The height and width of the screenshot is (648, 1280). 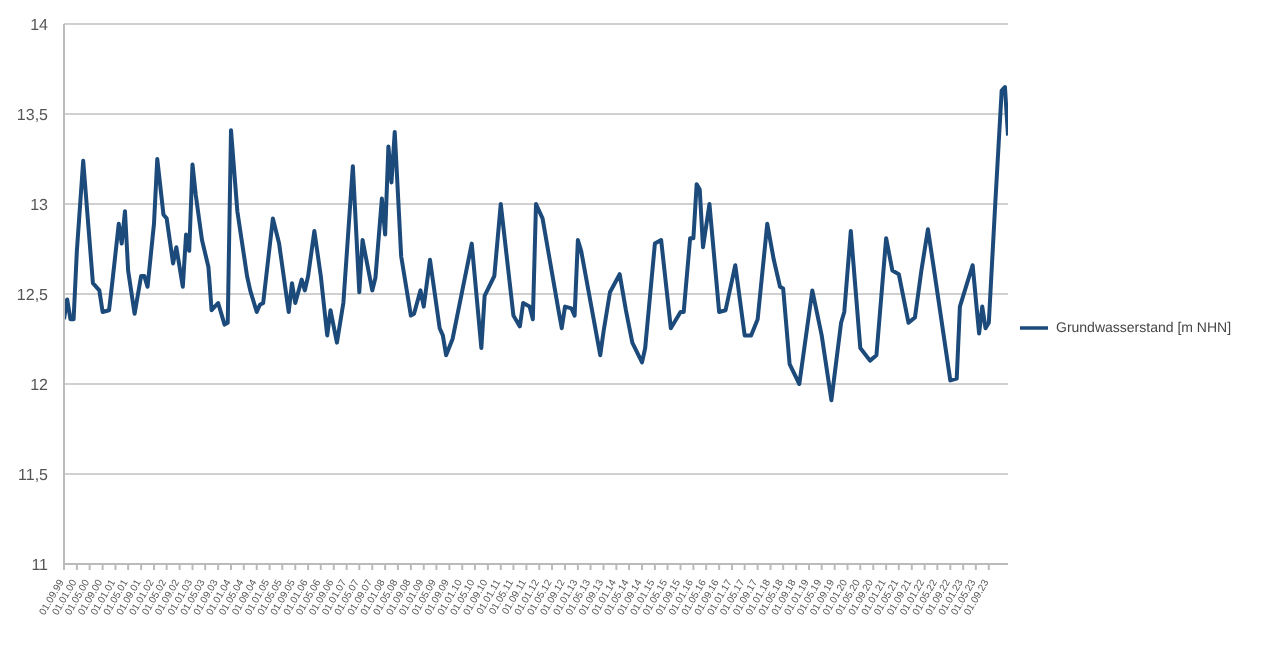 What do you see at coordinates (34, 474) in the screenshot?
I see `y-tick-label: 11,5` at bounding box center [34, 474].